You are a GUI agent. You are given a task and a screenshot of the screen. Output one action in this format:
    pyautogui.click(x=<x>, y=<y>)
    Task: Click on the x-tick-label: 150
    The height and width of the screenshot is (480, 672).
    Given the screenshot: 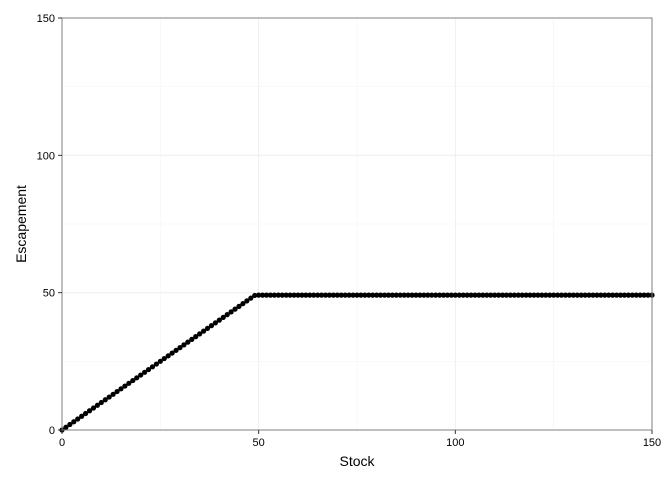 What is the action you would take?
    pyautogui.click(x=652, y=443)
    